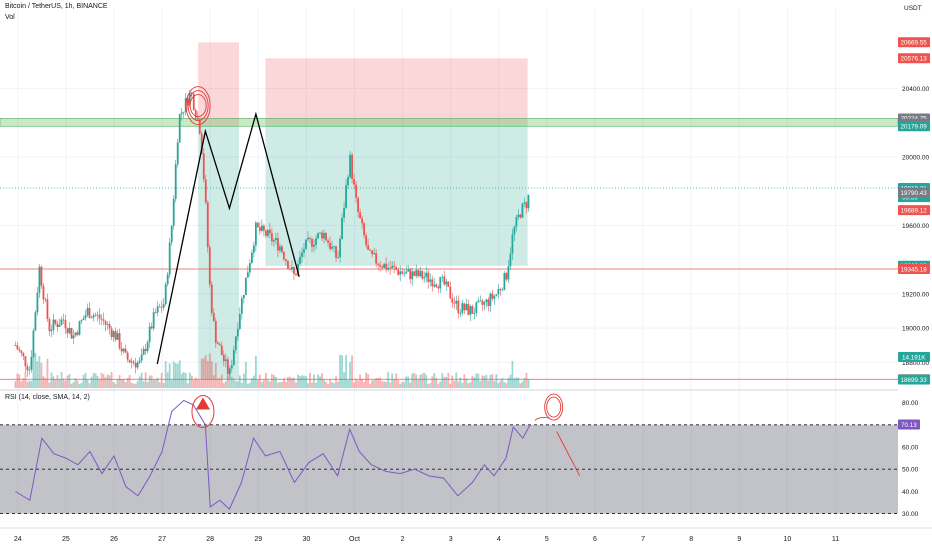  What do you see at coordinates (396, 91) in the screenshot?
I see `stop-loss-zone` at bounding box center [396, 91].